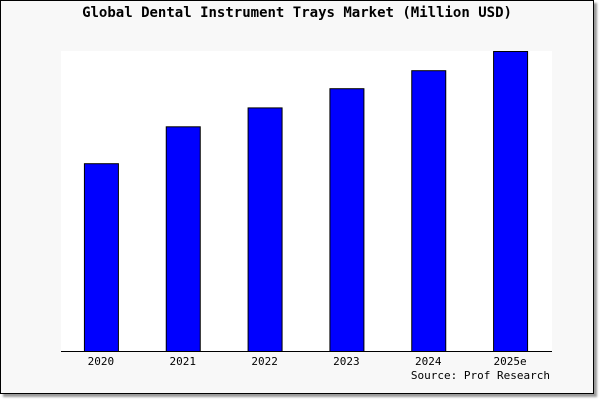 This screenshot has height=400, width=600. Describe the element at coordinates (101, 257) in the screenshot. I see `bar-2020` at that location.